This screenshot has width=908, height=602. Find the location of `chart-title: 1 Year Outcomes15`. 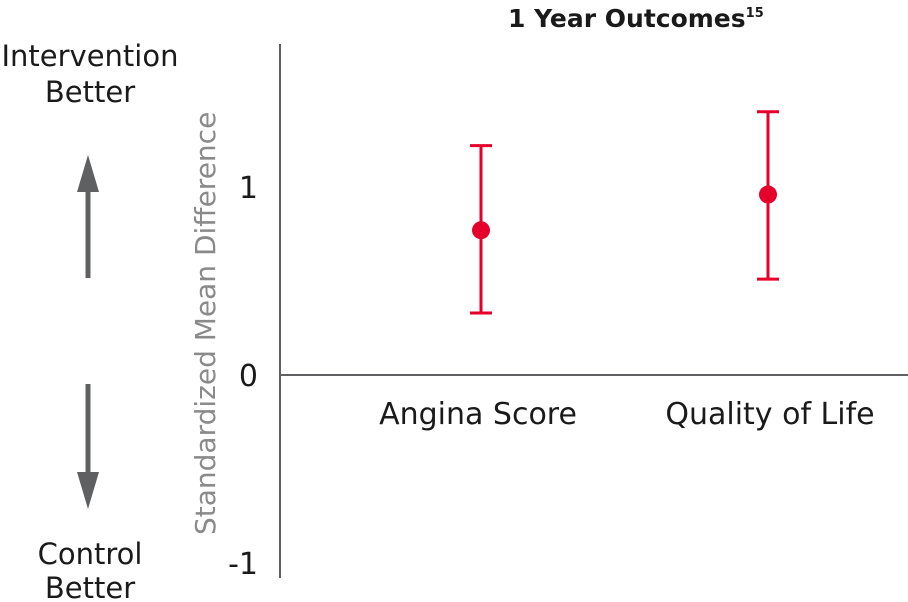

chart-title: 1 Year Outcomes15 is located at coordinates (636, 18).